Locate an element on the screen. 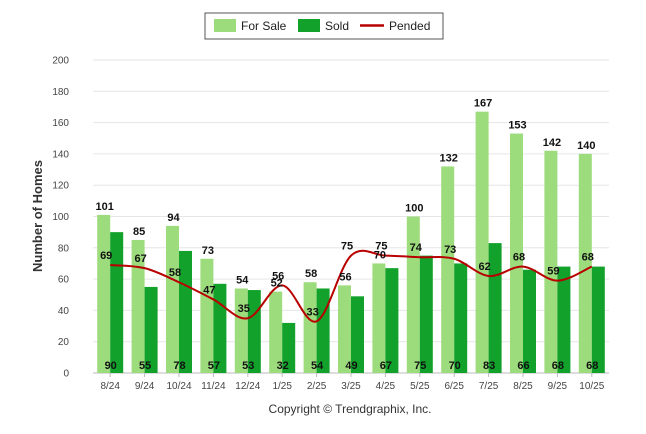  bar-for-sale-3/25 is located at coordinates (344, 329).